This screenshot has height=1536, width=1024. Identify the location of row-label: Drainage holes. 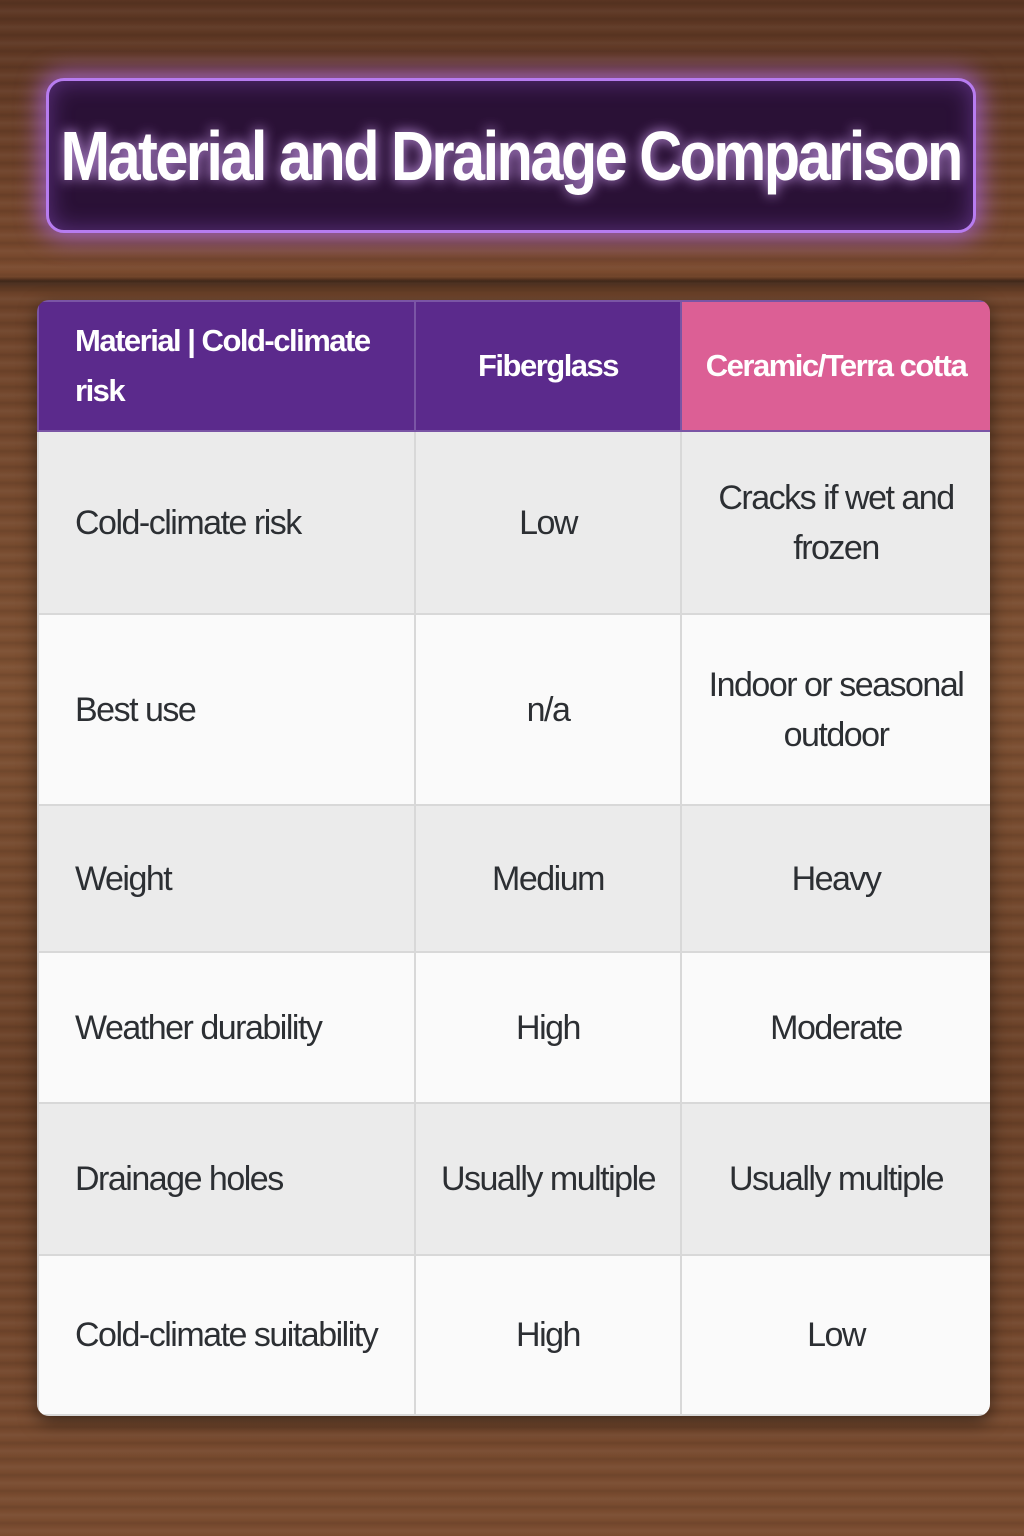
(226, 1179).